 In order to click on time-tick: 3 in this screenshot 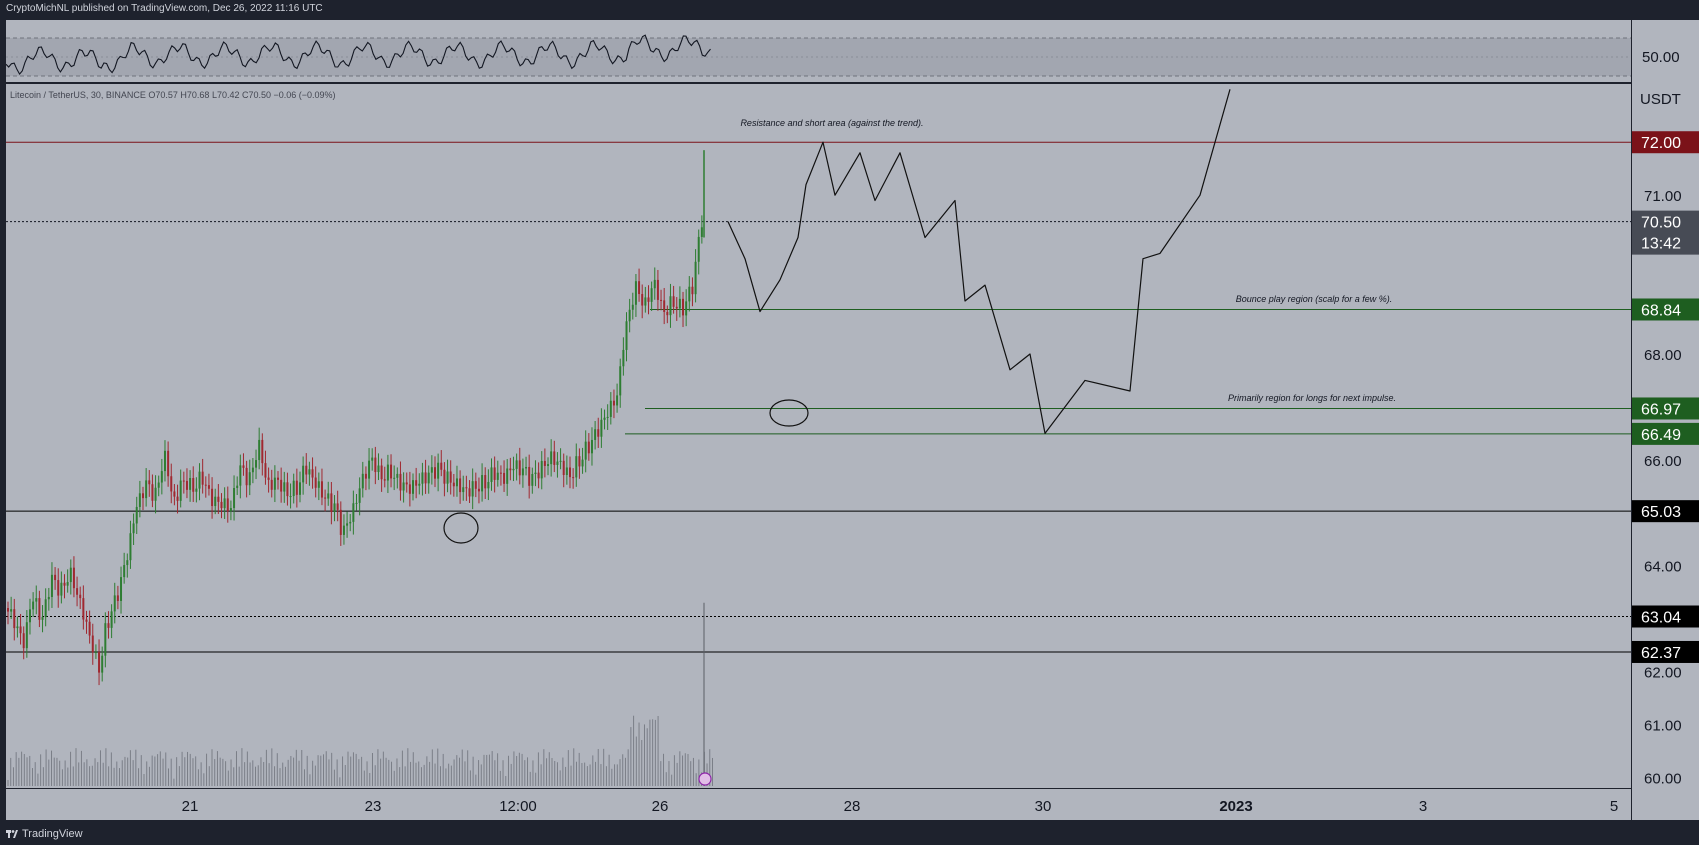, I will do `click(1423, 806)`.